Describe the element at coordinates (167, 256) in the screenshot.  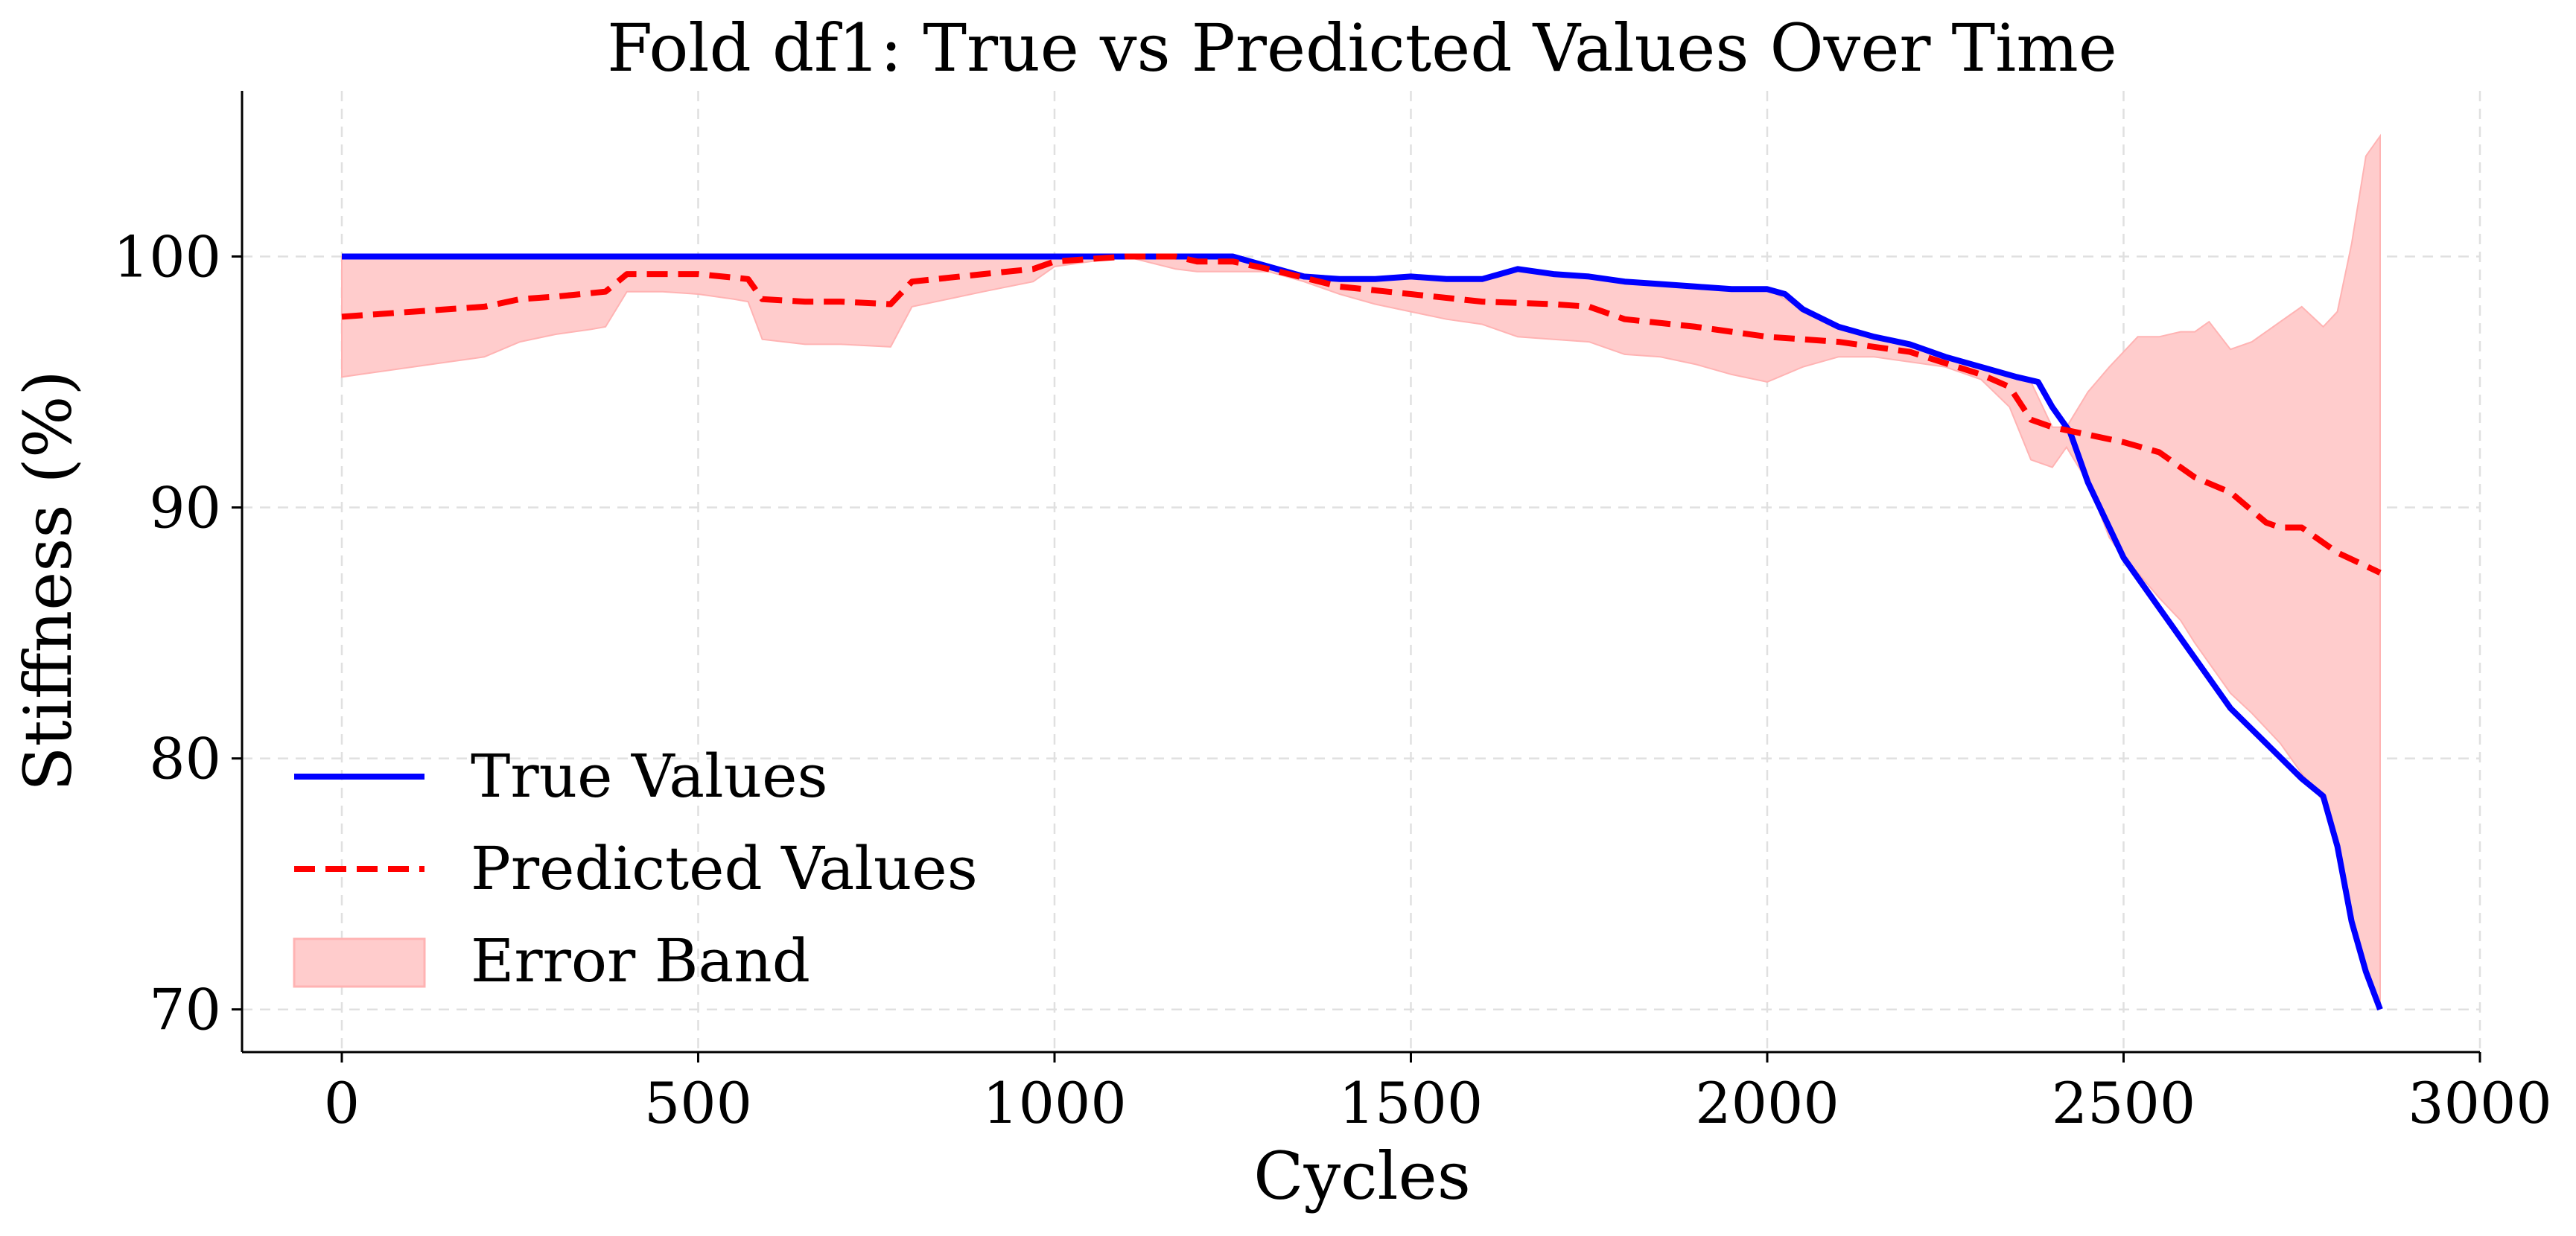
I see `y-tick-label: 100` at that location.